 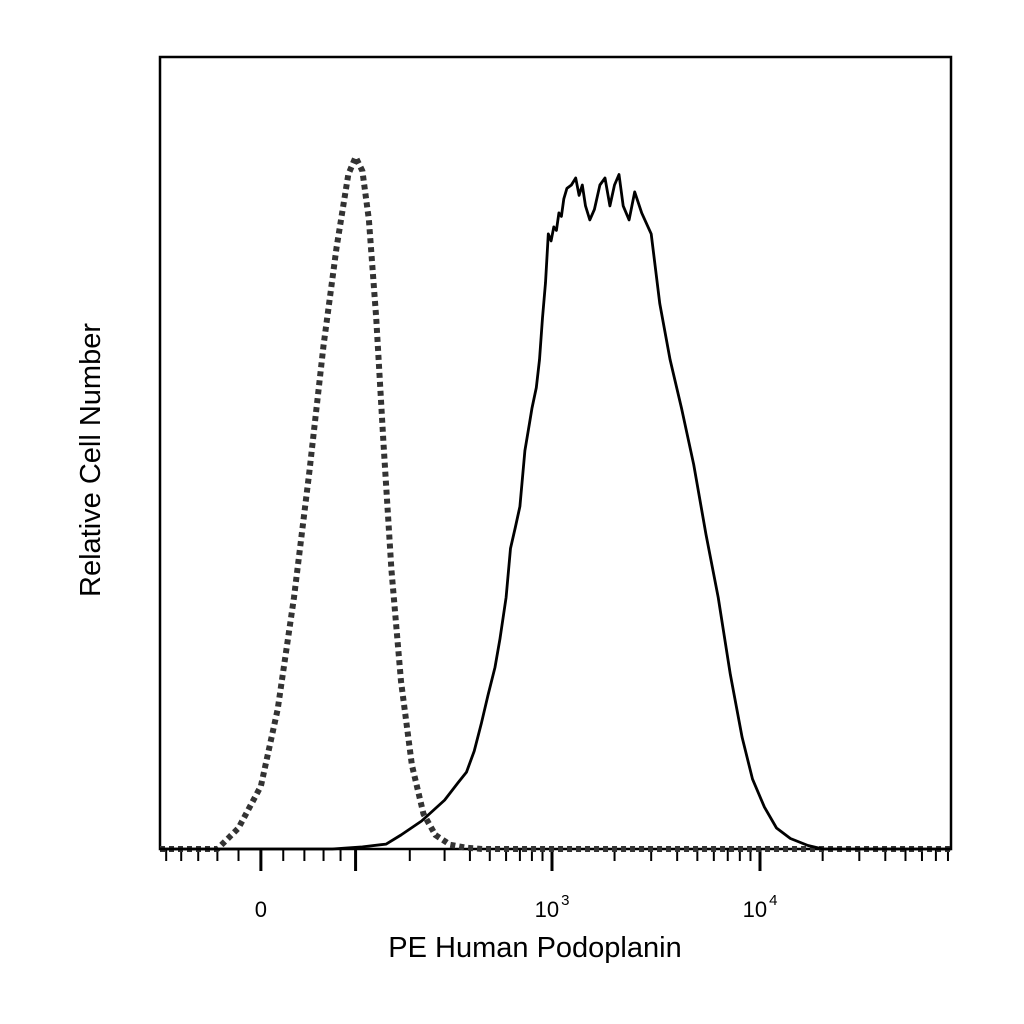 I want to click on x-axis-title: PE Human Podoplanin, so click(x=534, y=948).